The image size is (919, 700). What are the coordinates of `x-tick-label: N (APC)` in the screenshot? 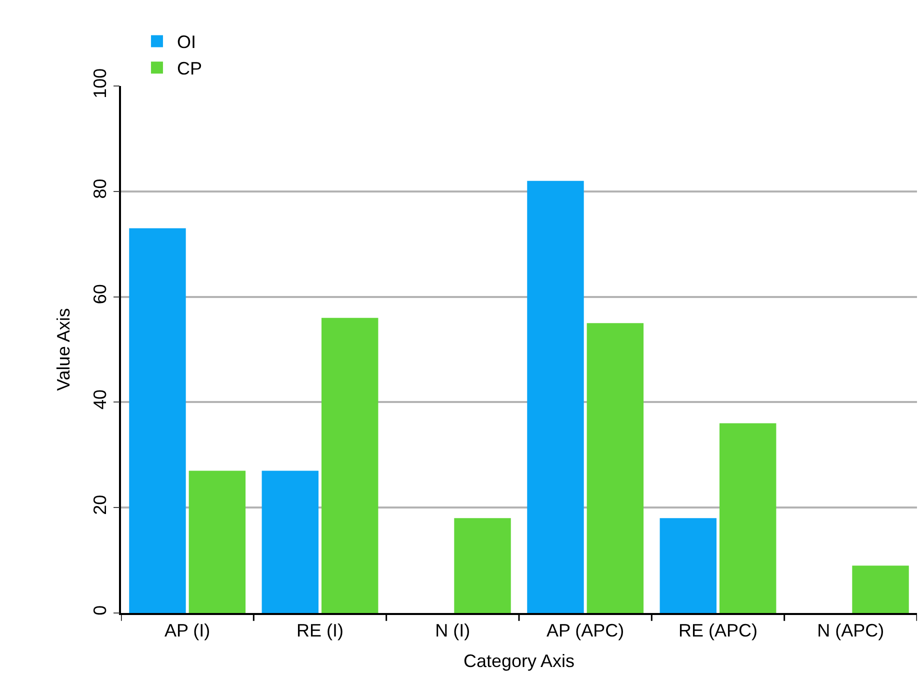 It's located at (850, 630).